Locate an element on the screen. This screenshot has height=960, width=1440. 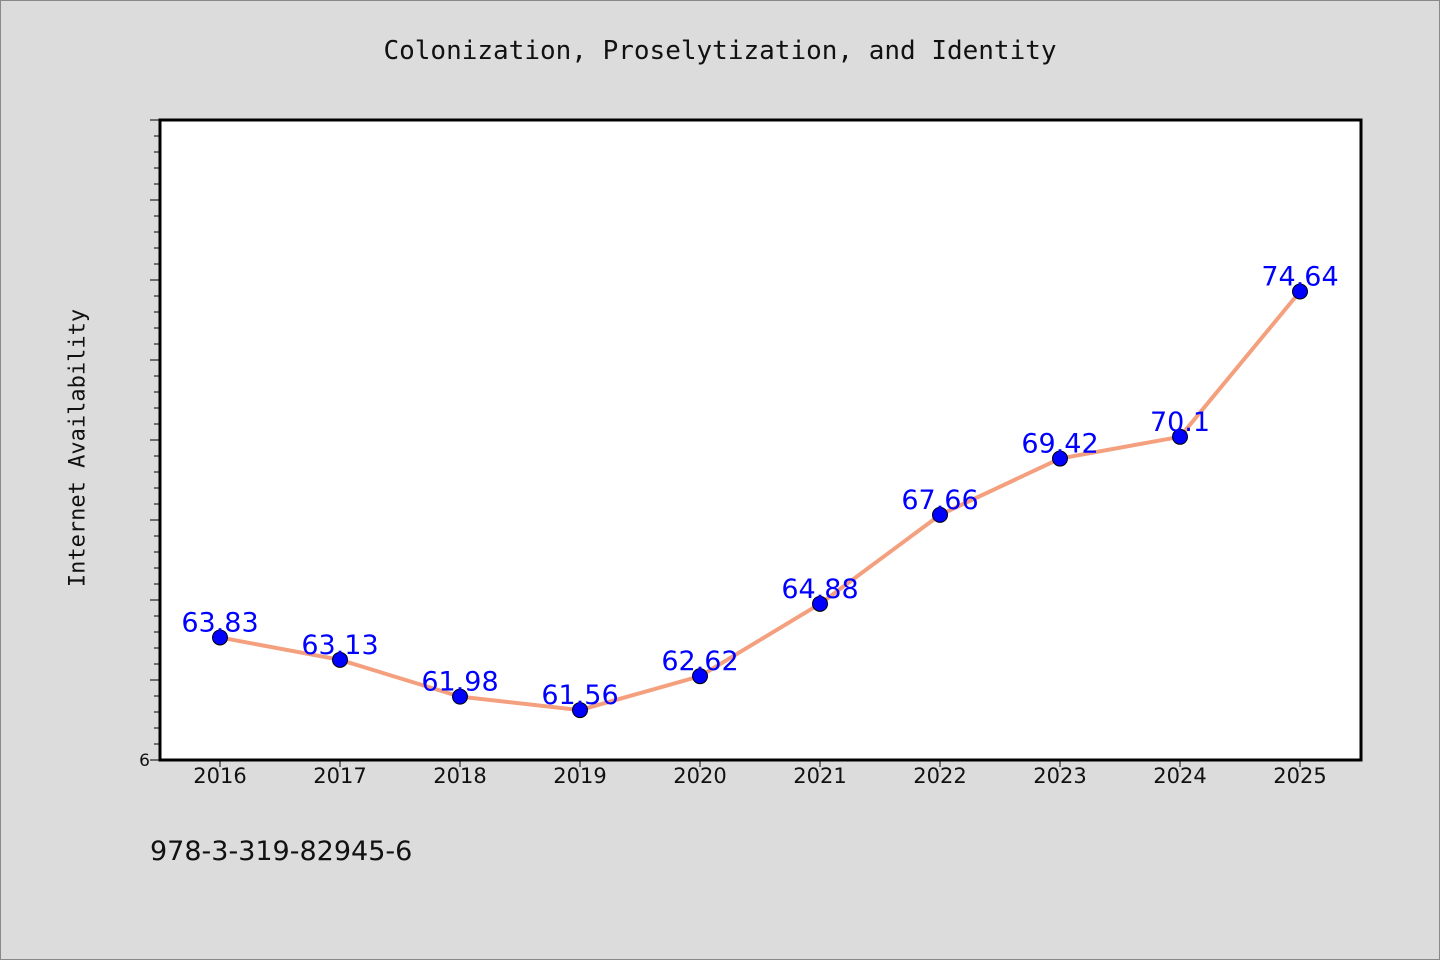
x-tick-label: 2024 is located at coordinates (1179, 776).